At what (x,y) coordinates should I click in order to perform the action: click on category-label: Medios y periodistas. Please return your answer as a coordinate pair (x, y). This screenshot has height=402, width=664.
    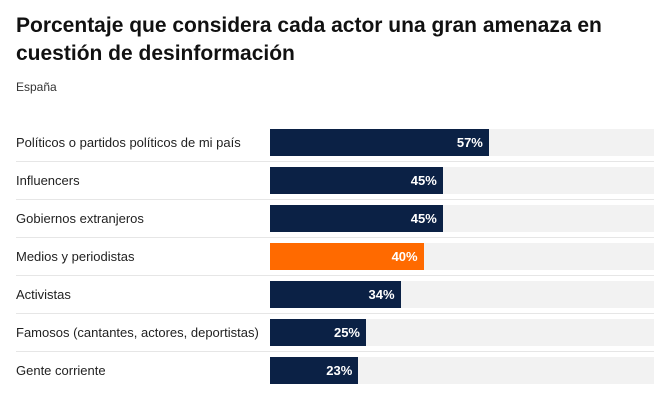
    Looking at the image, I should click on (75, 256).